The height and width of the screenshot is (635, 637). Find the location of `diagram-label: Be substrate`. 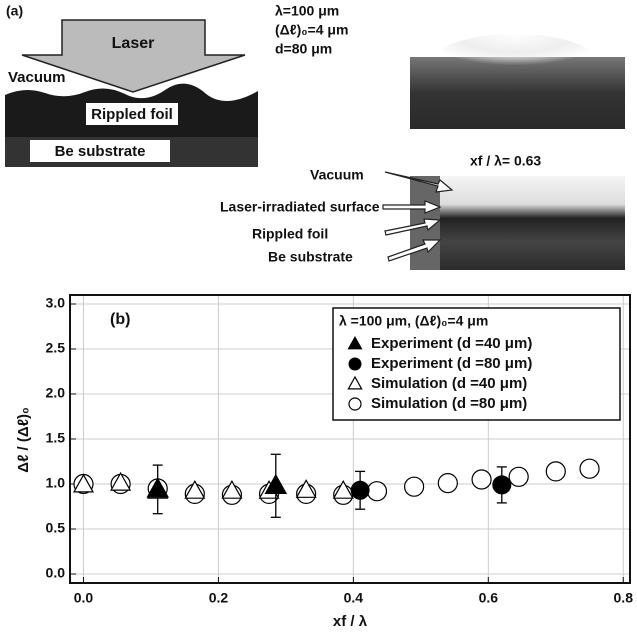

diagram-label: Be substrate is located at coordinates (100, 151).